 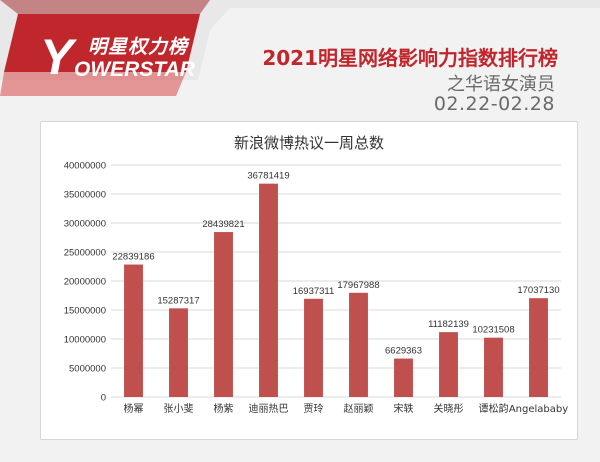 I want to click on y-tick-label: 0, so click(x=103, y=398).